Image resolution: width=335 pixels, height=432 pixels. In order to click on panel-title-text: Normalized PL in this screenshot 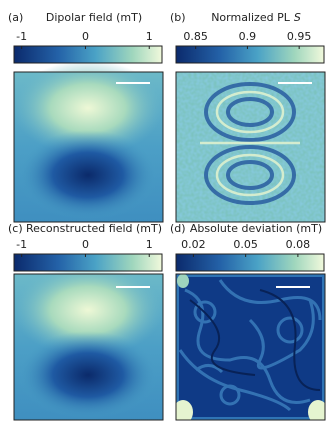, I will do `click(251, 17)`.